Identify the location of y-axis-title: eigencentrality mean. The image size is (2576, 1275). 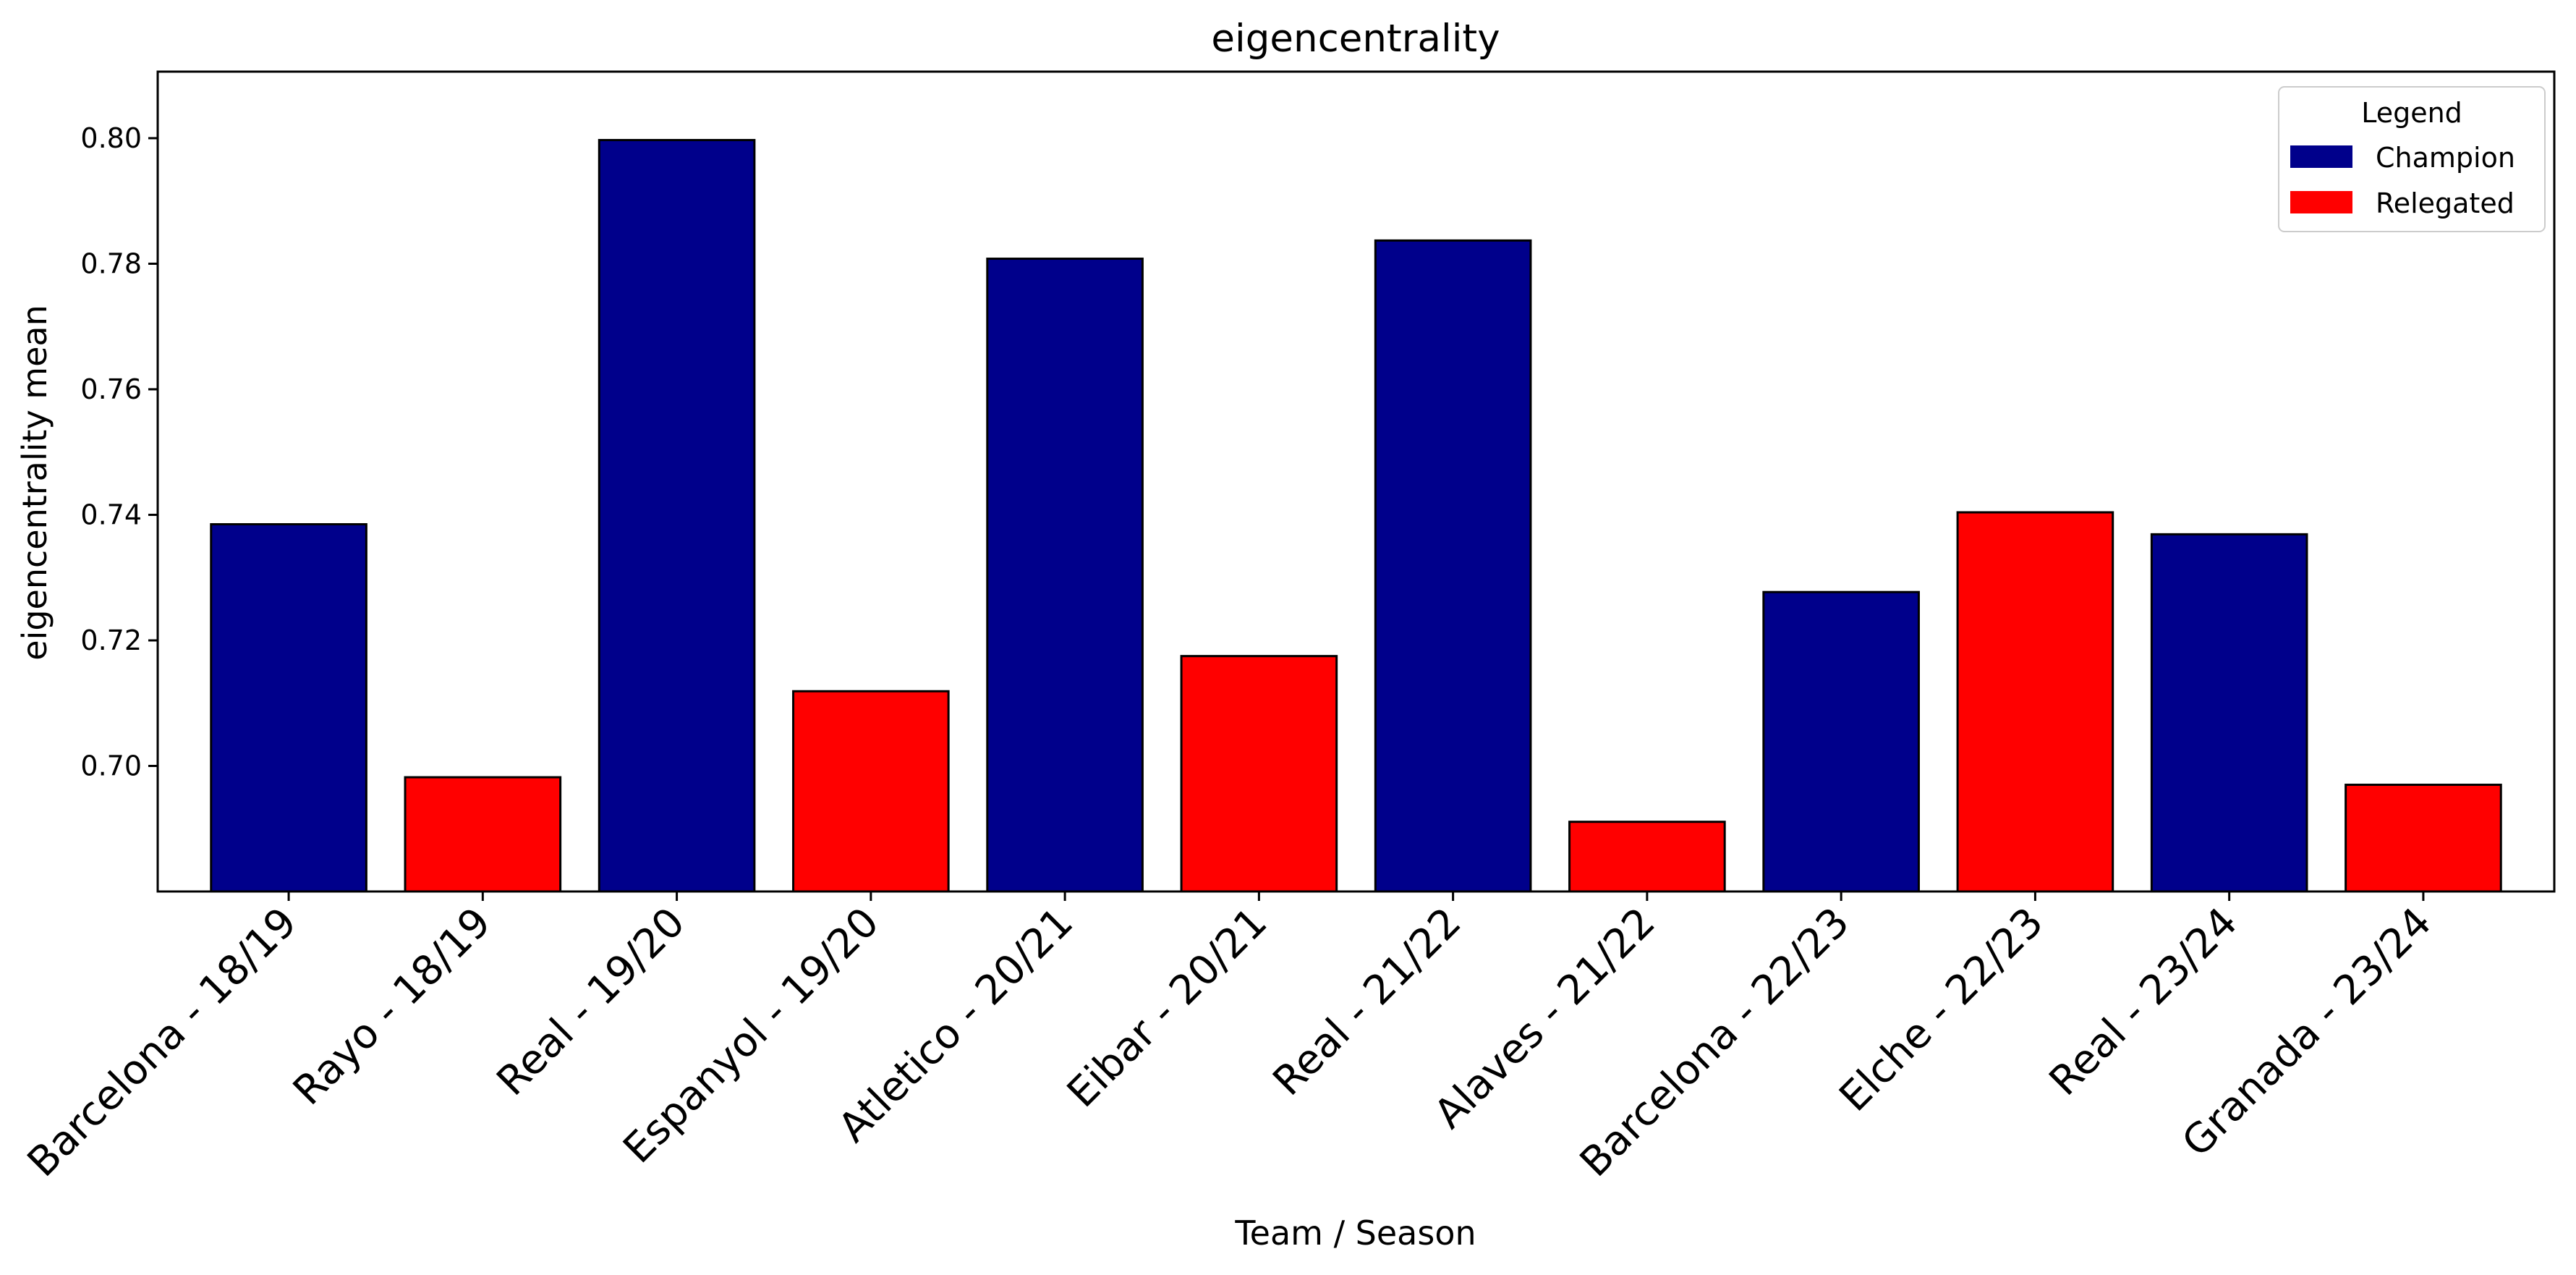
(34, 483).